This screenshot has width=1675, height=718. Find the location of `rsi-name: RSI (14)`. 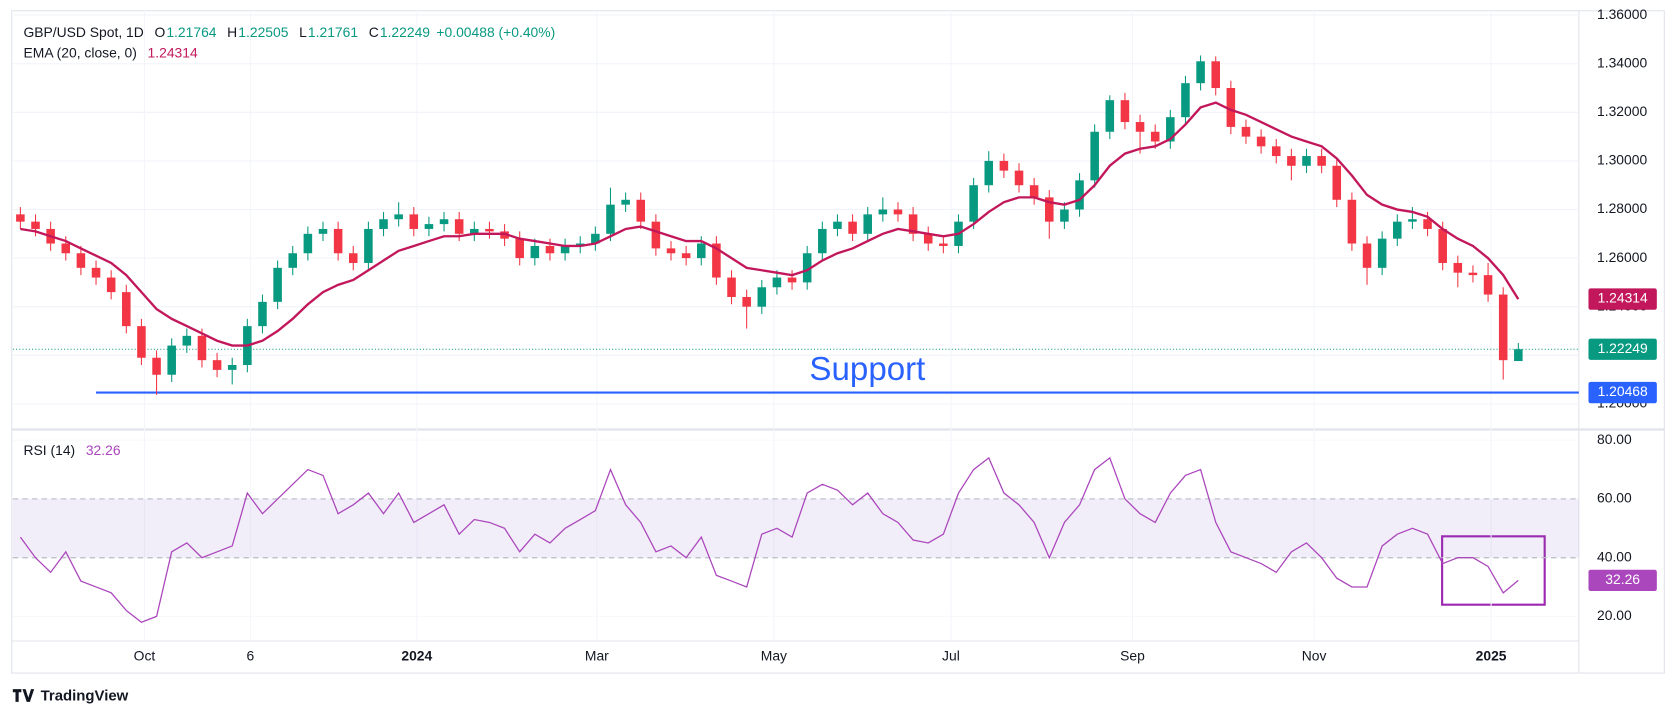

rsi-name: RSI (14) is located at coordinates (50, 450).